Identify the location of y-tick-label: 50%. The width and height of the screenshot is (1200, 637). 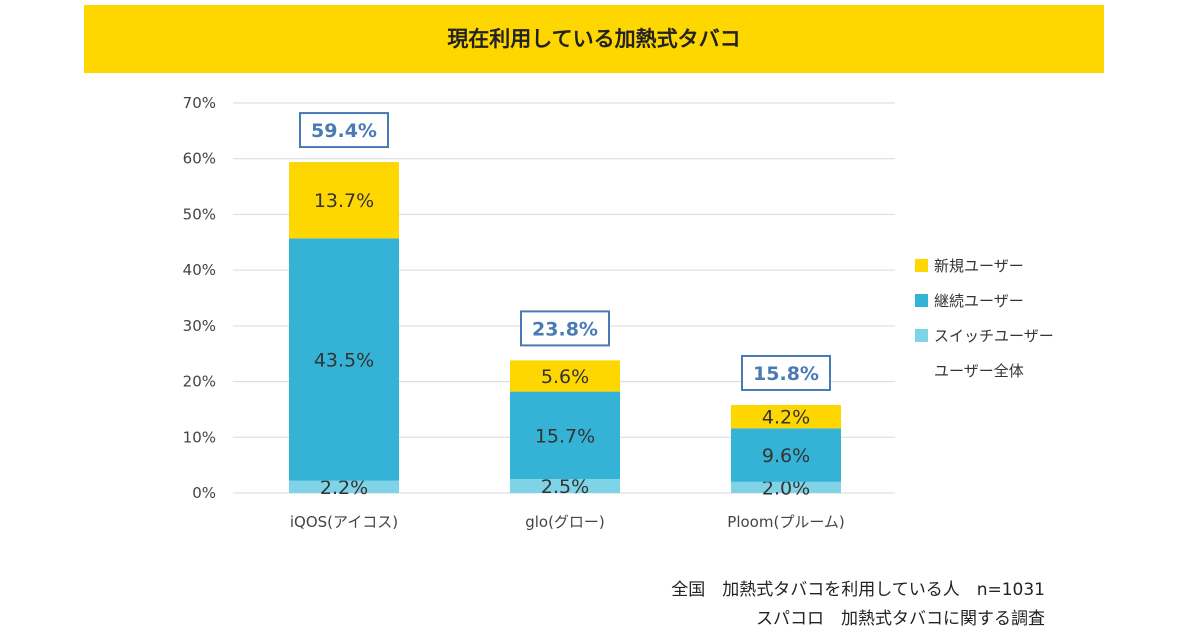
(199, 214).